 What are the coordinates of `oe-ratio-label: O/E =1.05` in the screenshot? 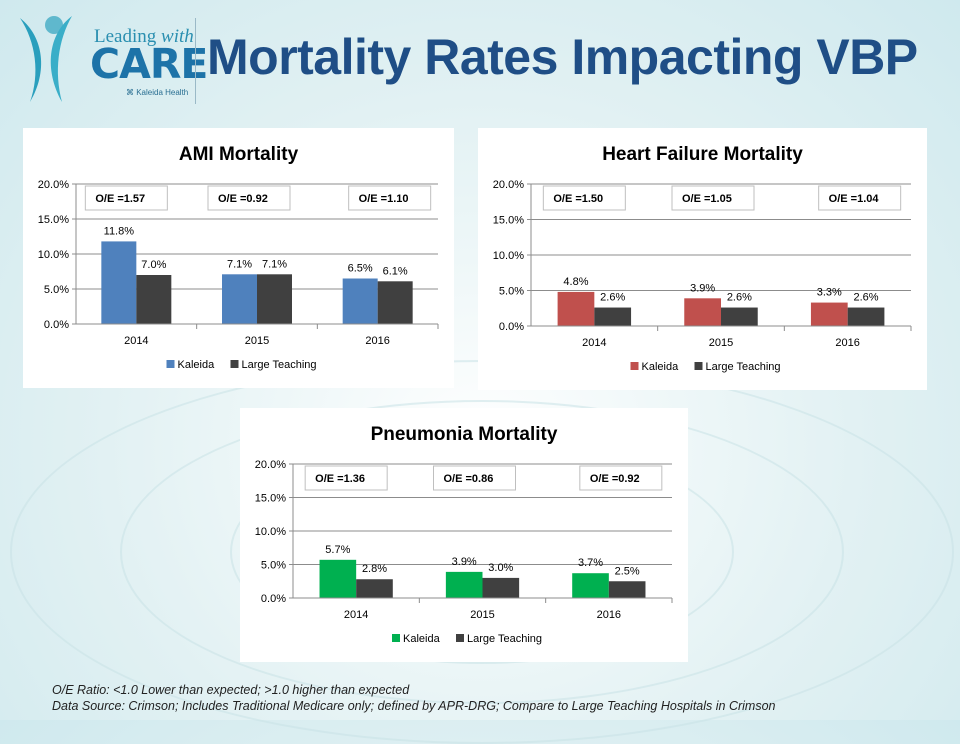 It's located at (707, 199).